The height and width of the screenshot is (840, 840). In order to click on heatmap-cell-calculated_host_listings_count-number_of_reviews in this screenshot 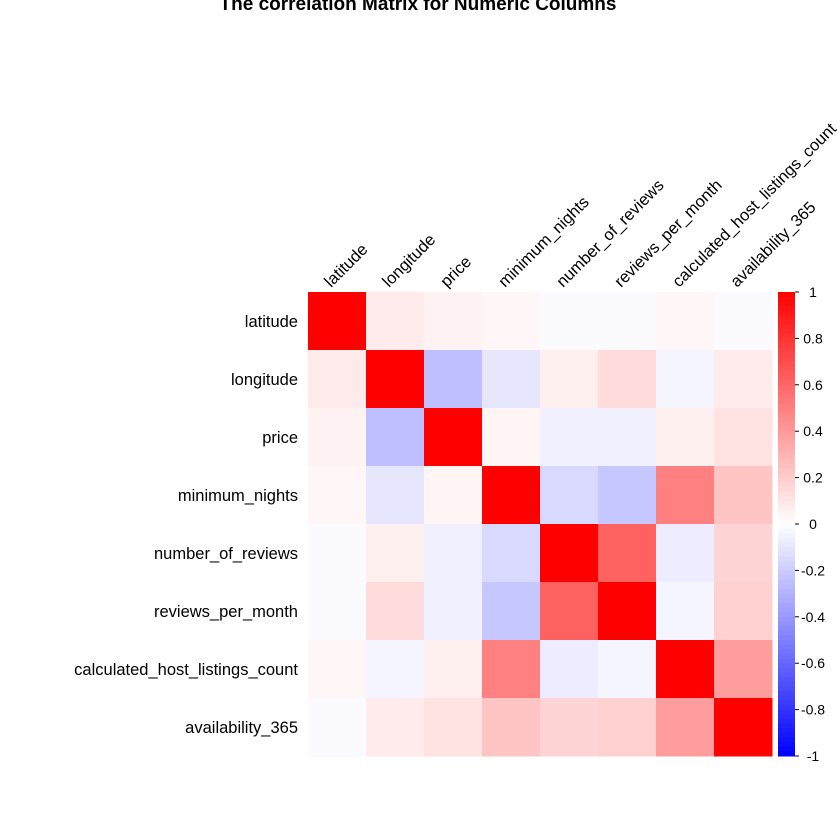, I will do `click(569, 669)`.